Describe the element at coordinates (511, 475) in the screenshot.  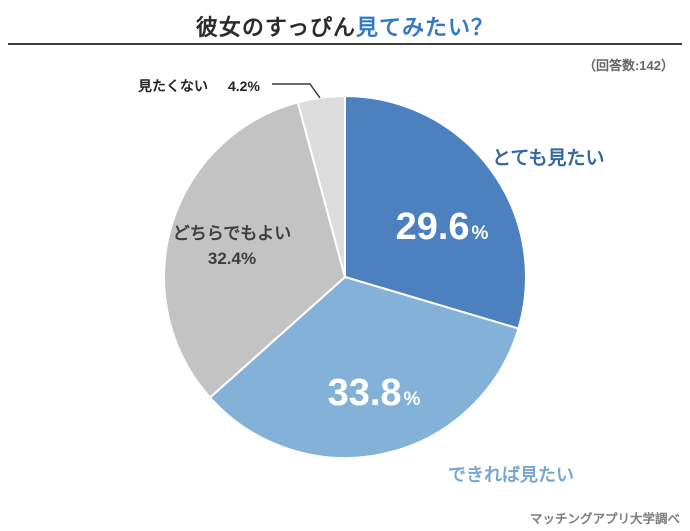
I see `slice-label-dekireba: できれば見たい` at that location.